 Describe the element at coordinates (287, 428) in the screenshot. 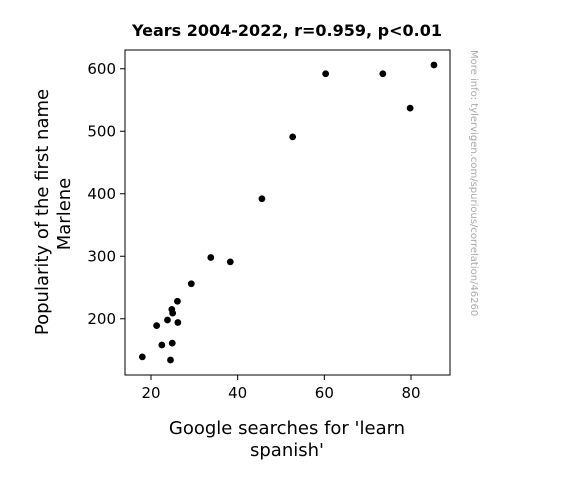

I see `x-axis-label-line-1: Google searches for 'learn` at that location.